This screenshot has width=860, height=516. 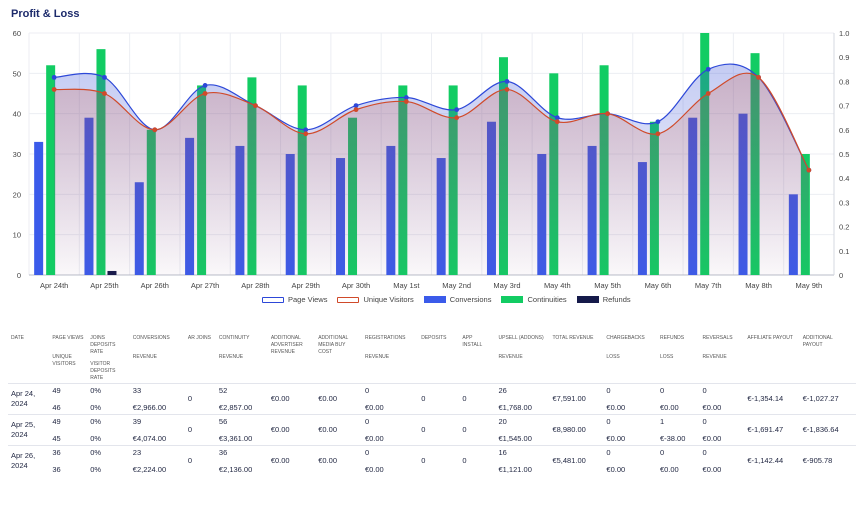 What do you see at coordinates (678, 358) in the screenshot?
I see `column-header: REFUNDS LOSS` at bounding box center [678, 358].